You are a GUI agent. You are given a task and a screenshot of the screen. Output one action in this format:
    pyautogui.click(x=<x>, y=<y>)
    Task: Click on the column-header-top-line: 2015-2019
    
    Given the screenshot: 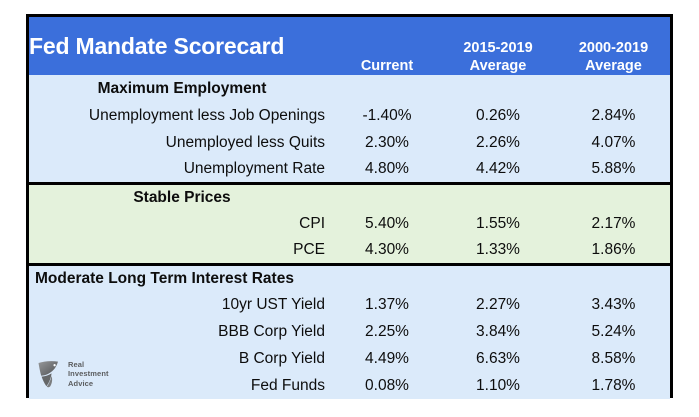 What is the action you would take?
    pyautogui.click(x=498, y=47)
    